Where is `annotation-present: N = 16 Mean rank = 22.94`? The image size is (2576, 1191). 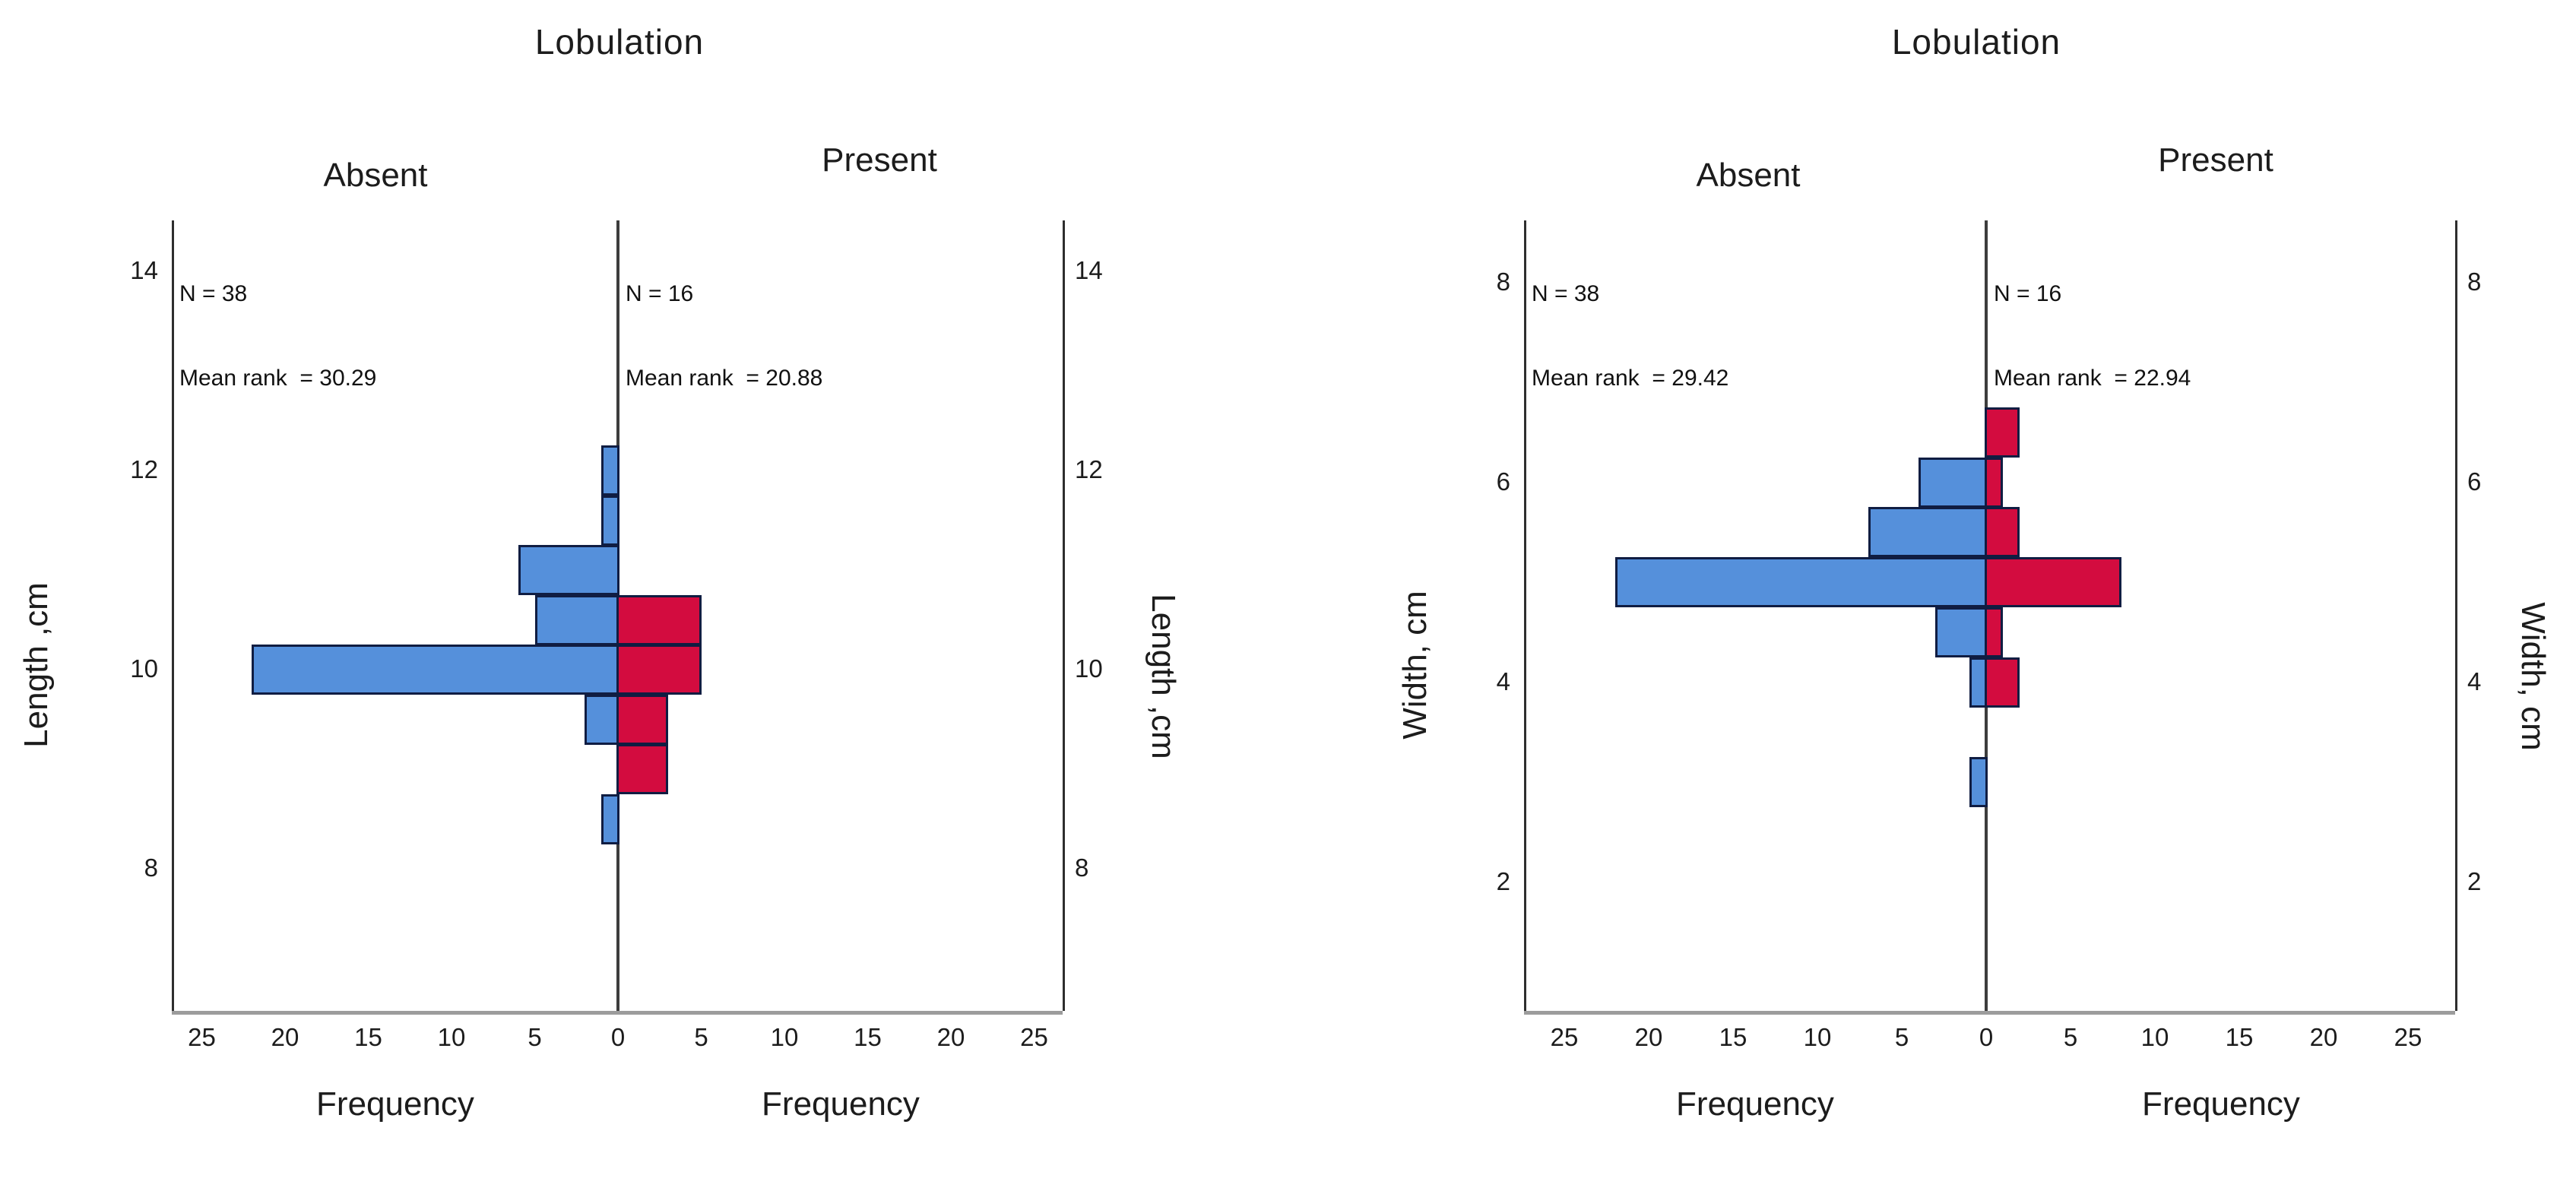 annotation-present: N = 16 Mean rank = 22.94 is located at coordinates (2092, 335).